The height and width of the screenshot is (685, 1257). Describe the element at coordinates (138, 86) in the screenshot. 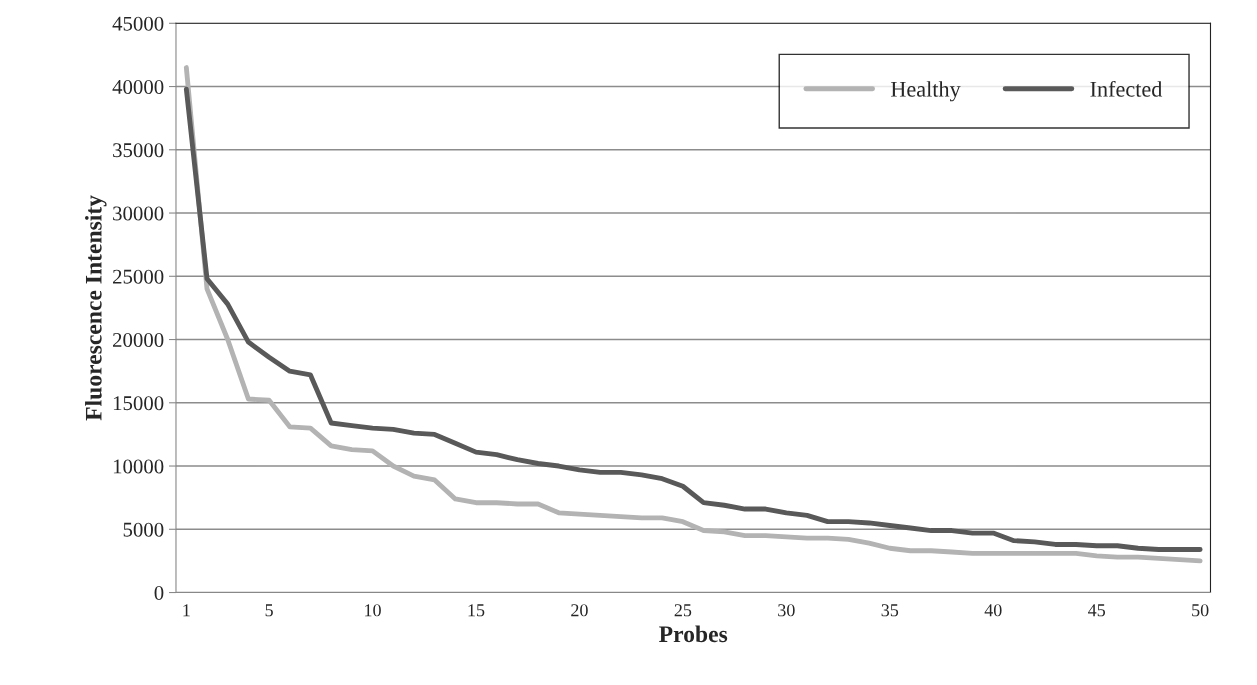

I see `y-tick-label: 40000` at that location.